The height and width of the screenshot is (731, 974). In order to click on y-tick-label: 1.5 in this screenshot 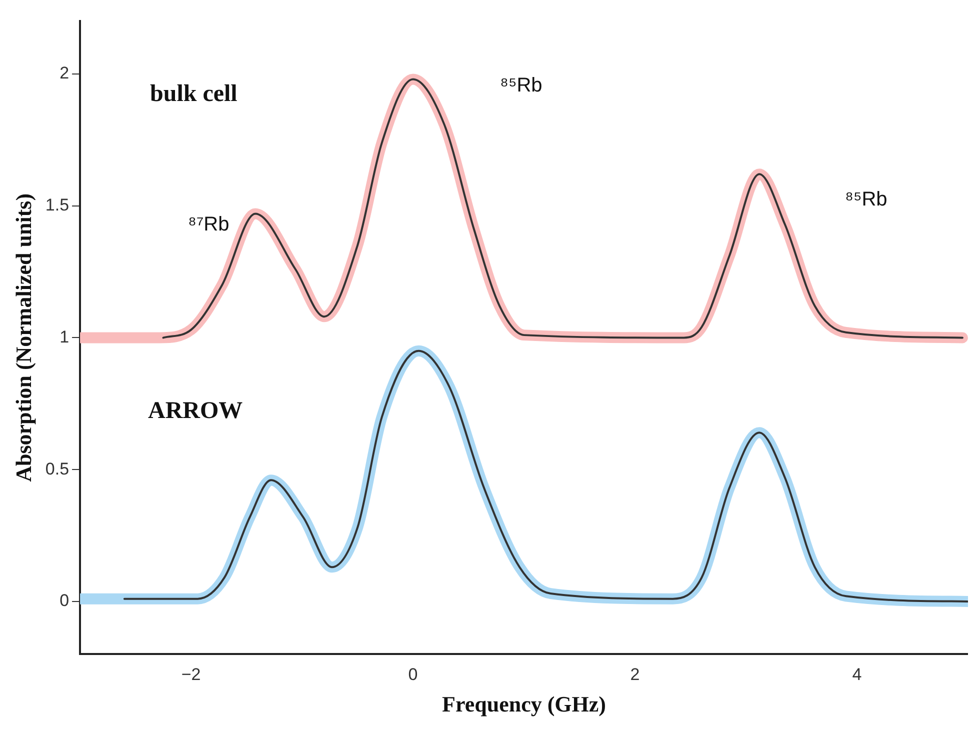, I will do `click(57, 205)`.